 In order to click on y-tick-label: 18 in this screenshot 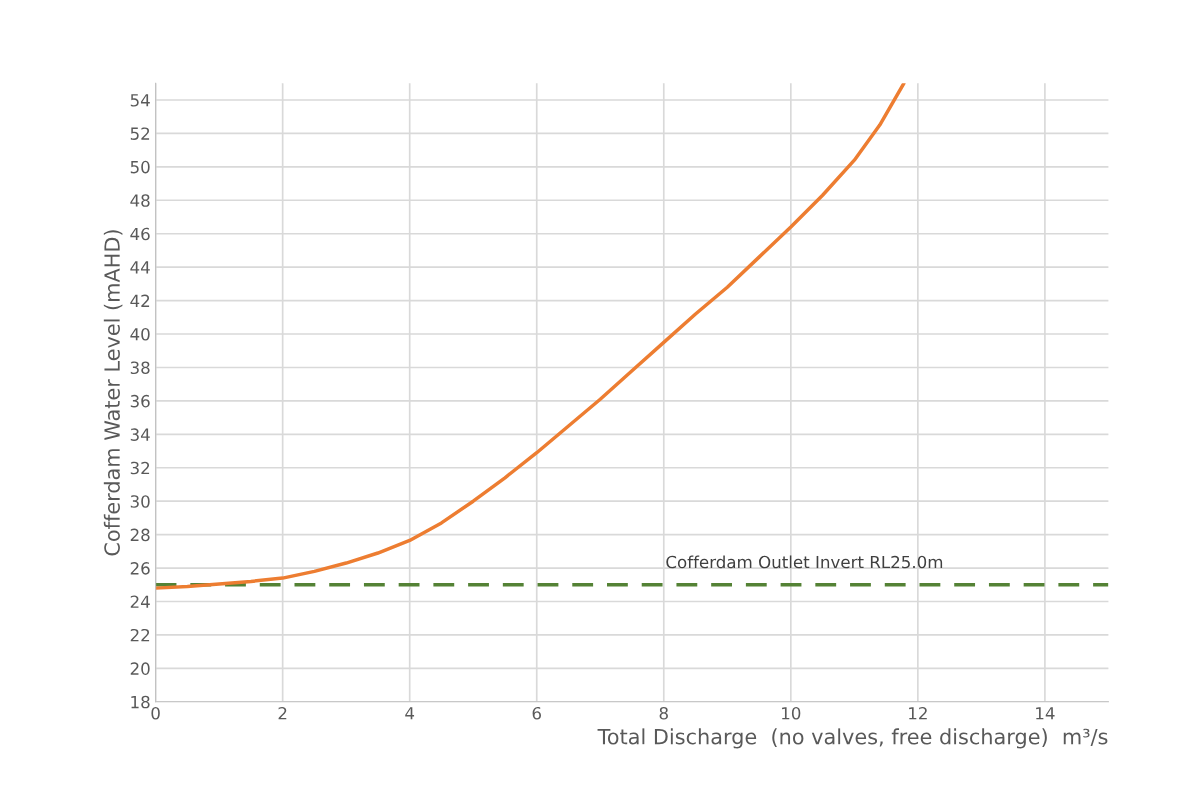, I will do `click(140, 702)`.